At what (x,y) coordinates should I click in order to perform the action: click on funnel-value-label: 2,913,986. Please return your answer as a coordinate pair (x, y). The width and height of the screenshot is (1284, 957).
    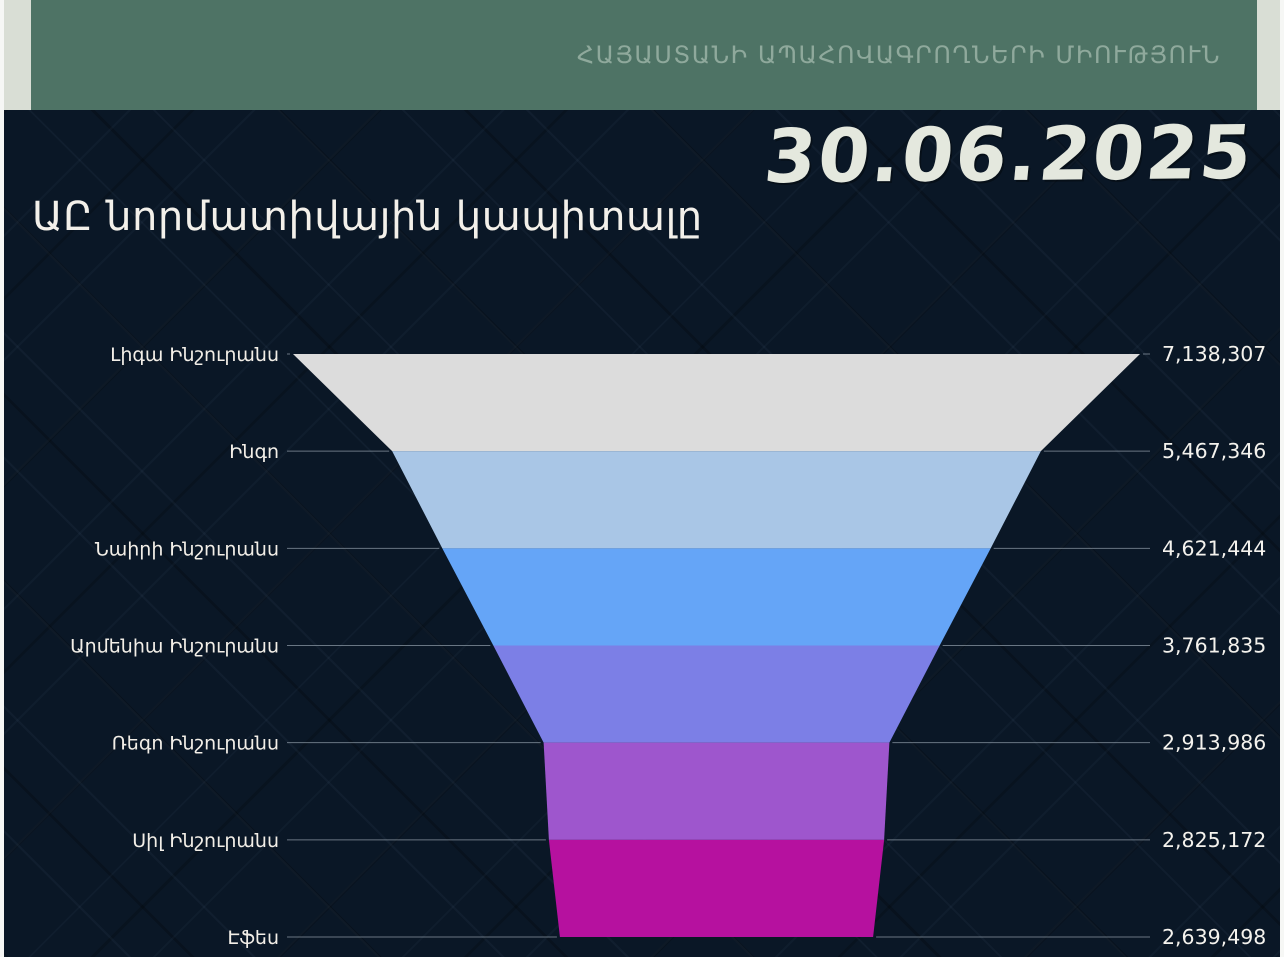
    Looking at the image, I should click on (1214, 743).